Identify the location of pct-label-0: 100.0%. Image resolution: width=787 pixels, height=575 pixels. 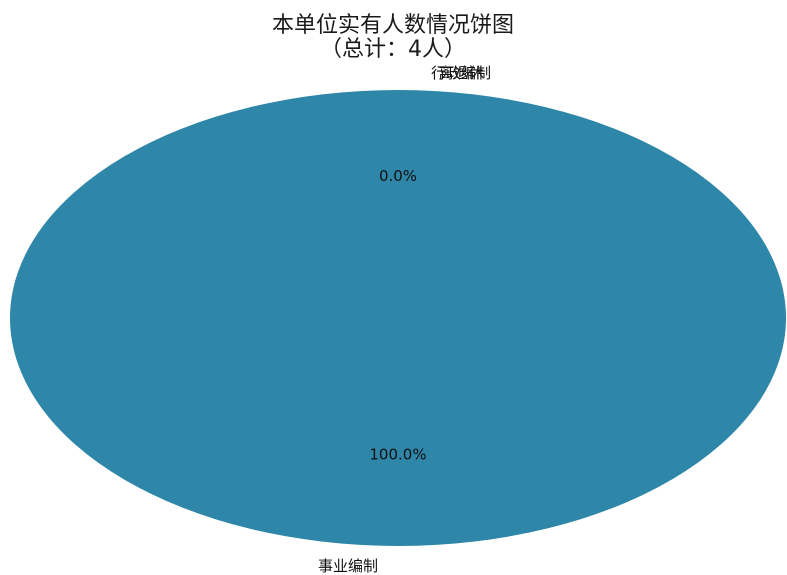
(397, 454).